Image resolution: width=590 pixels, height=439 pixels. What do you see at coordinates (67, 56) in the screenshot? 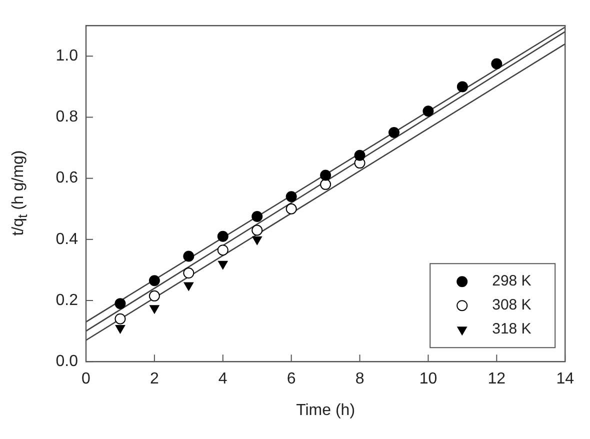
I see `y-tick-label: 1.0` at bounding box center [67, 56].